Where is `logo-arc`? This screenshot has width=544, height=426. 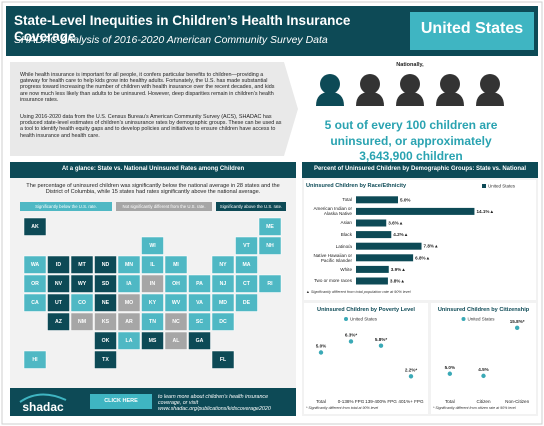 logo-arc is located at coordinates (43, 398).